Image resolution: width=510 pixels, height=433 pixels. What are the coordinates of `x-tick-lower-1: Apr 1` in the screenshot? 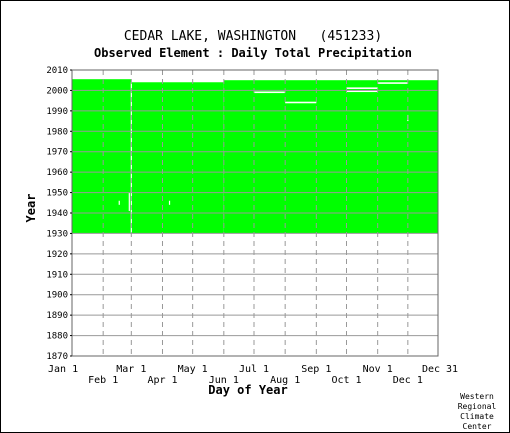 It's located at (162, 380).